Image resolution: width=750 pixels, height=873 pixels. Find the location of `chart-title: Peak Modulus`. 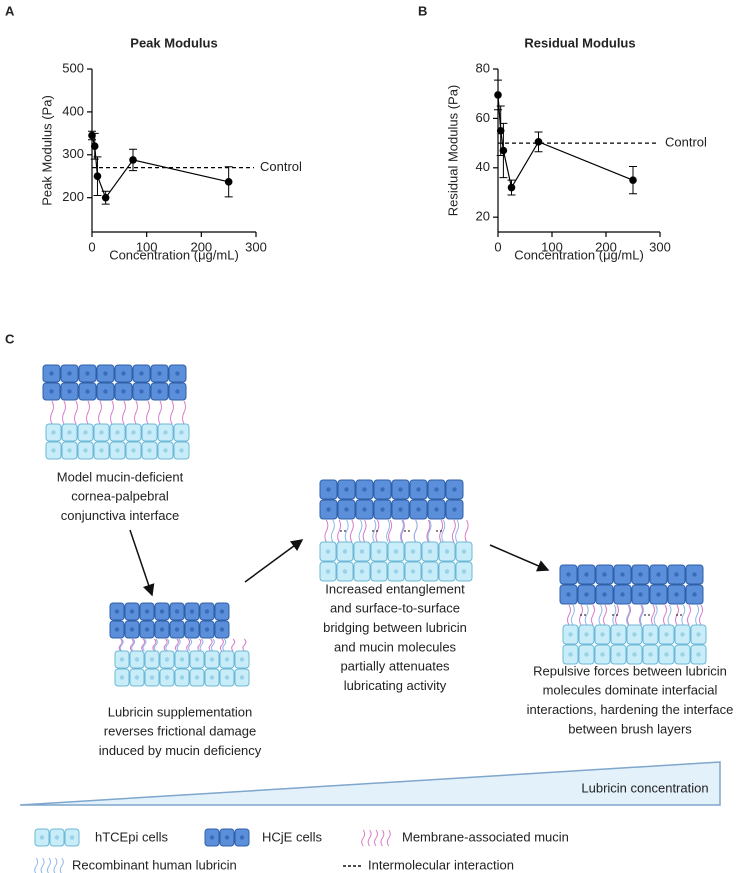

chart-title: Peak Modulus is located at coordinates (173, 42).